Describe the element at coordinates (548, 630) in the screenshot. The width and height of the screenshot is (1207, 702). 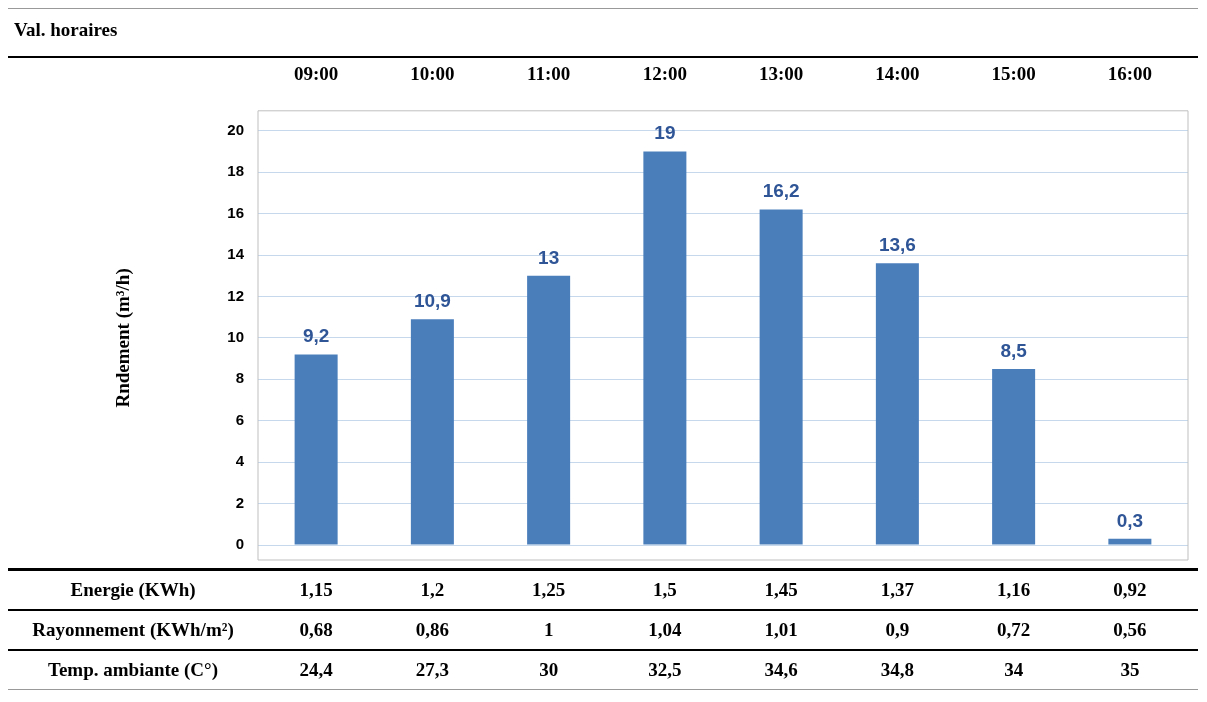
I see `text: 1` at that location.